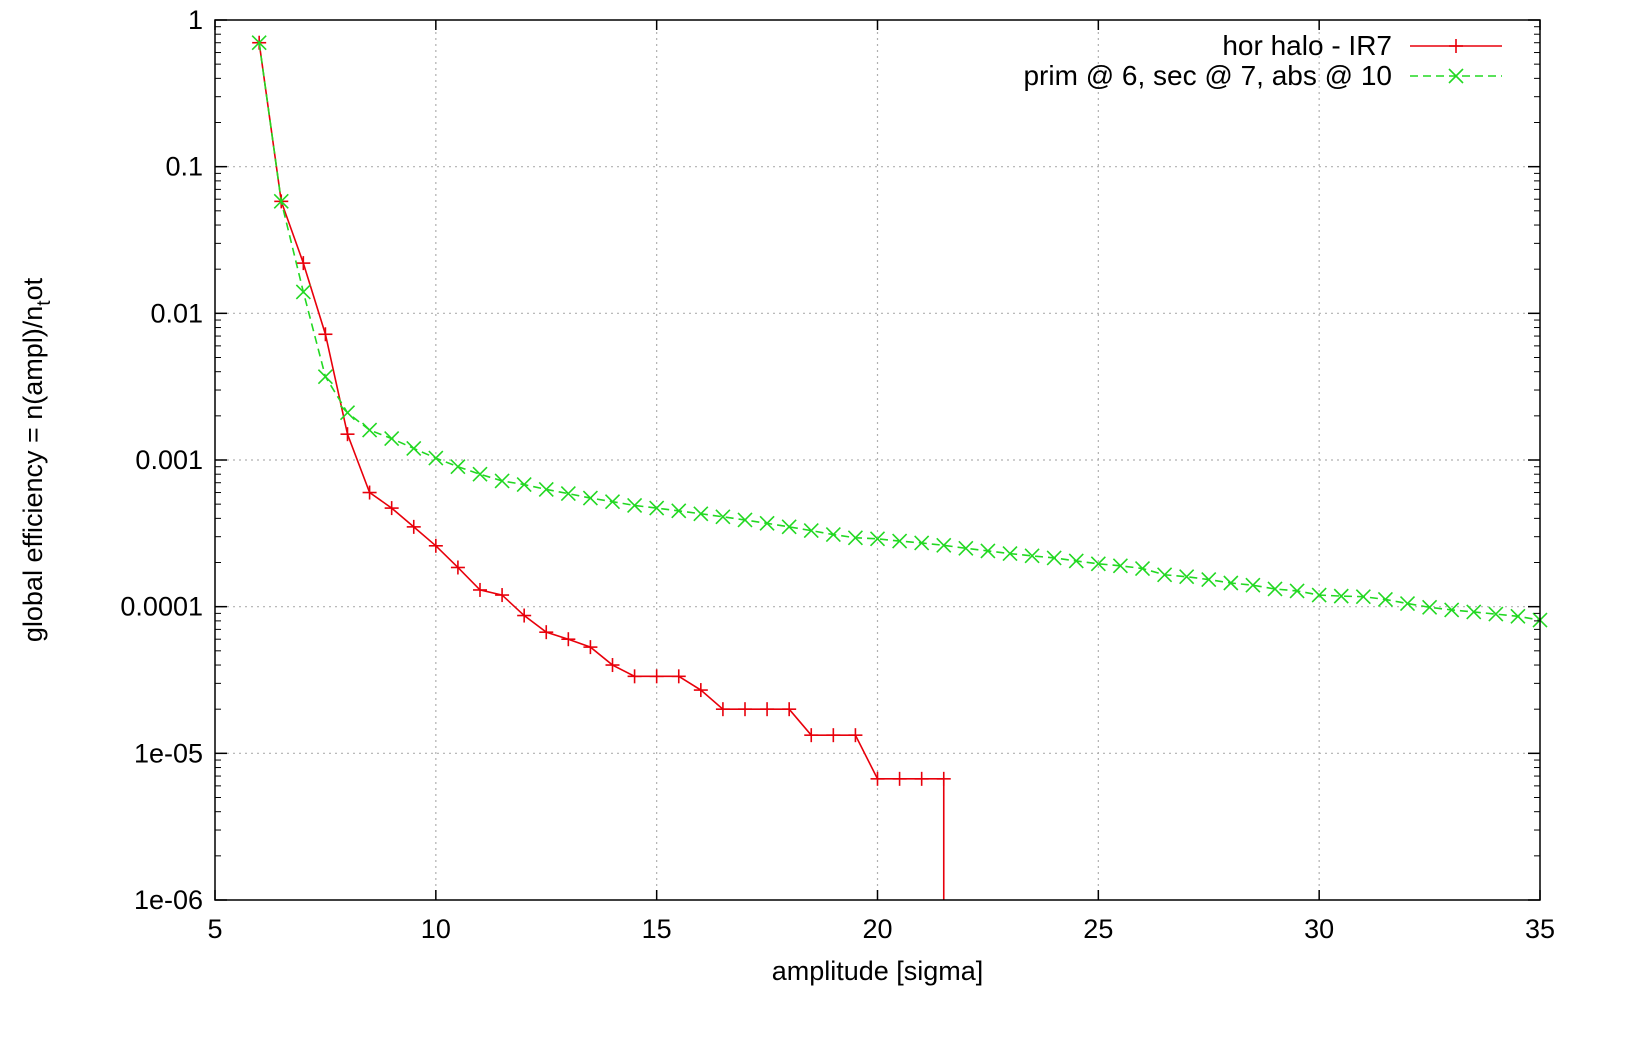 This screenshot has width=1652, height=1042. Describe the element at coordinates (44, 303) in the screenshot. I see `y-axis-label-subscript: t` at that location.